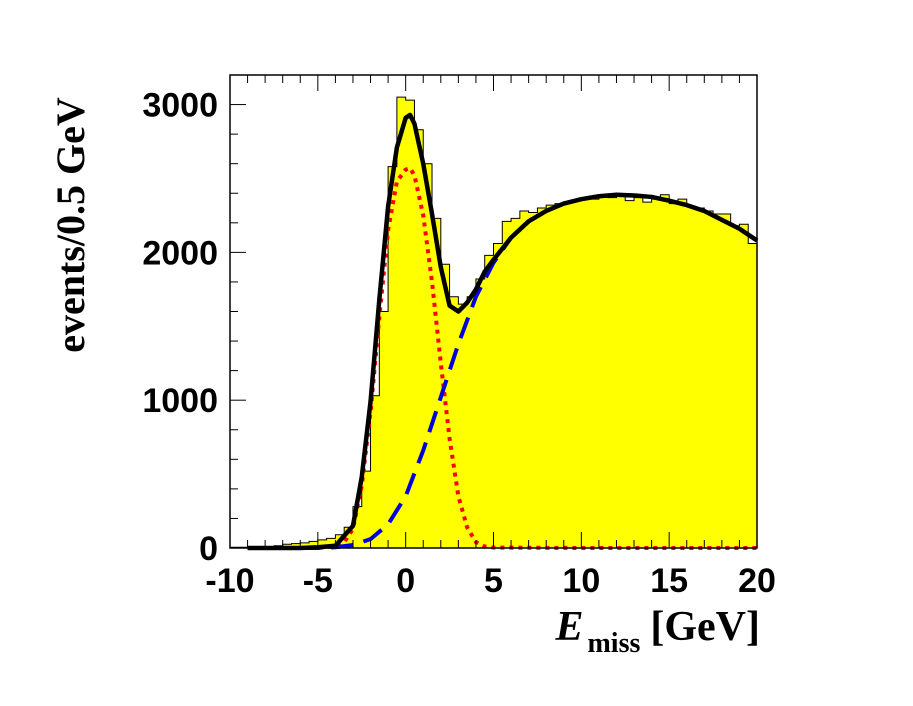 The width and height of the screenshot is (913, 706). What do you see at coordinates (613, 643) in the screenshot?
I see `x-axis-title-subscript: miss` at bounding box center [613, 643].